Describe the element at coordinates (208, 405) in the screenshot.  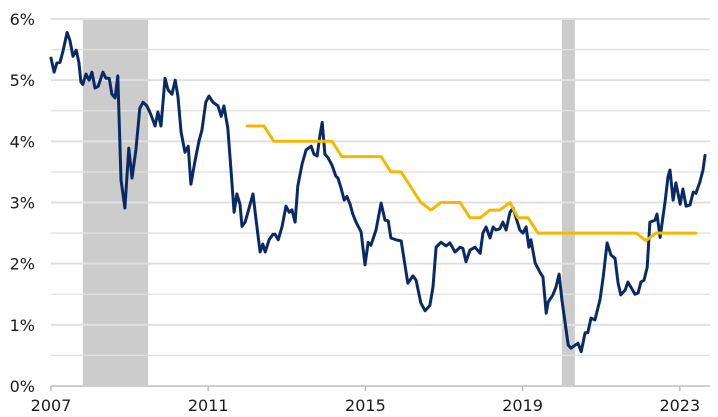
I see `x-tick-label: 2011` at that location.